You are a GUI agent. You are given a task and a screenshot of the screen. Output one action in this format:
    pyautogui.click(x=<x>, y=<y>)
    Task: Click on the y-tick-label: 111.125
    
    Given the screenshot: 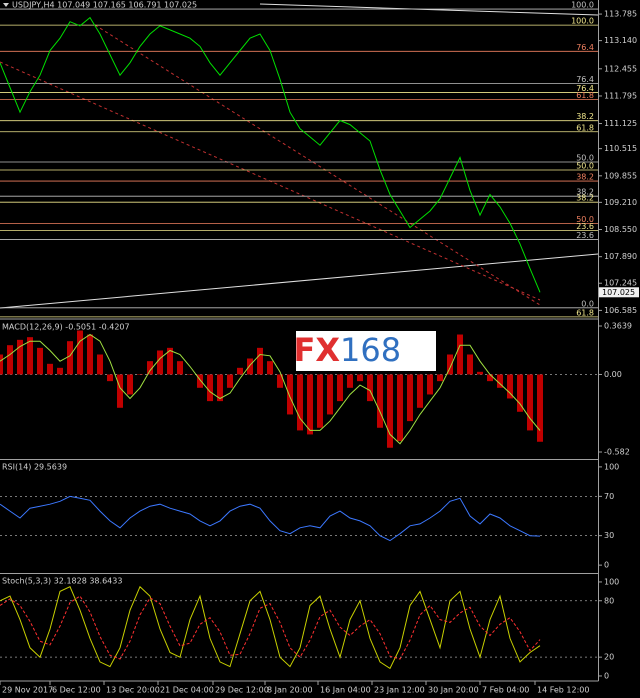 What is the action you would take?
    pyautogui.click(x=620, y=123)
    